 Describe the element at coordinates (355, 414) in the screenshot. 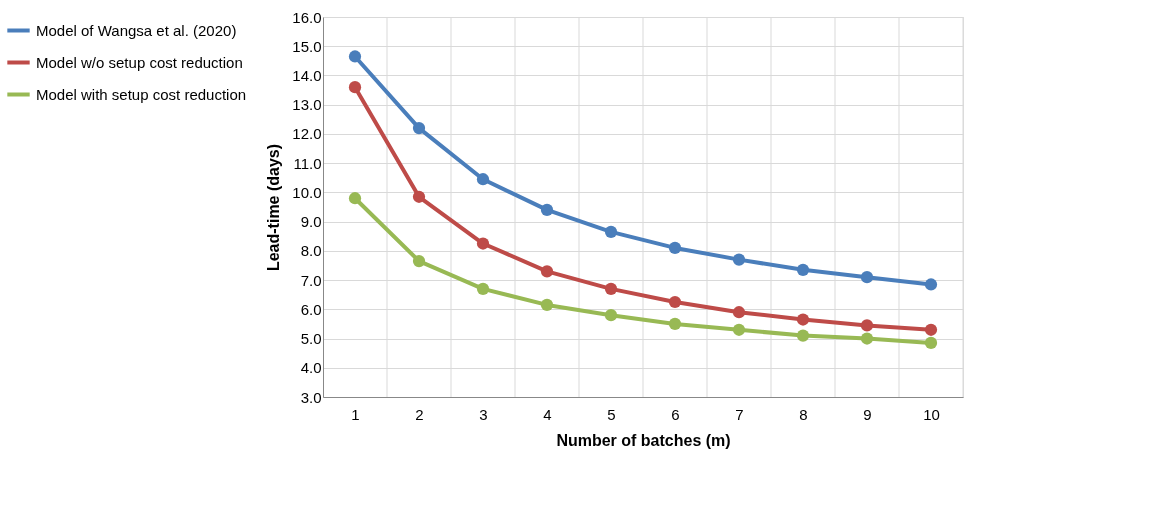

I see `x-tick-label: 1` at that location.